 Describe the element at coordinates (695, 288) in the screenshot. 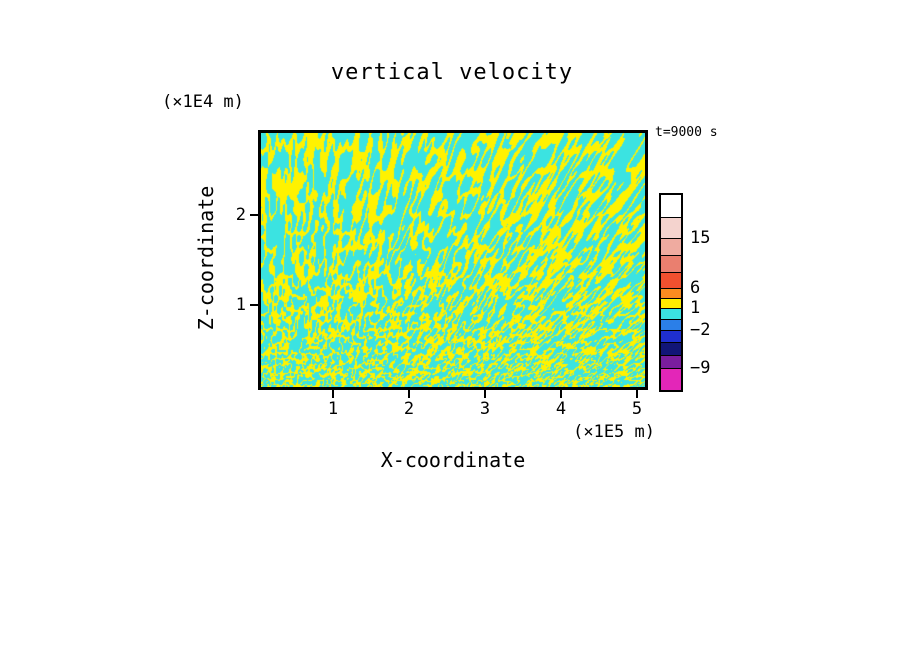

I see `colorbar-label: 6` at that location.